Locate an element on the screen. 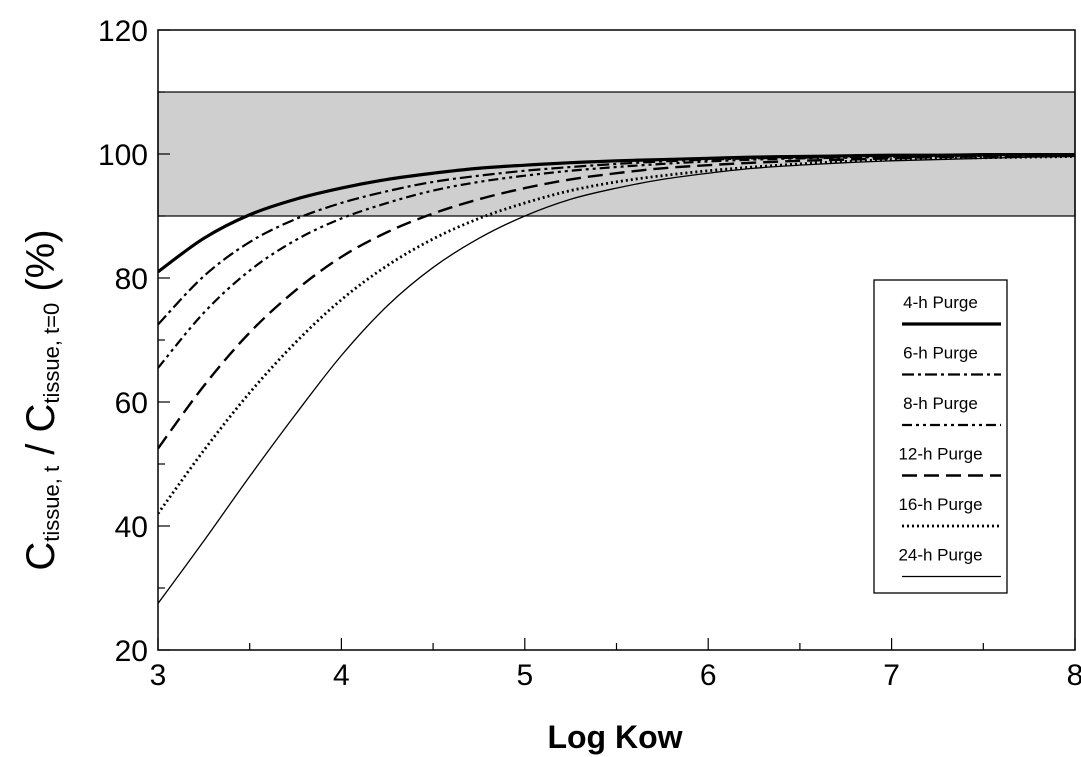  legend-label-2: 6-h Purge is located at coordinates (940, 353).